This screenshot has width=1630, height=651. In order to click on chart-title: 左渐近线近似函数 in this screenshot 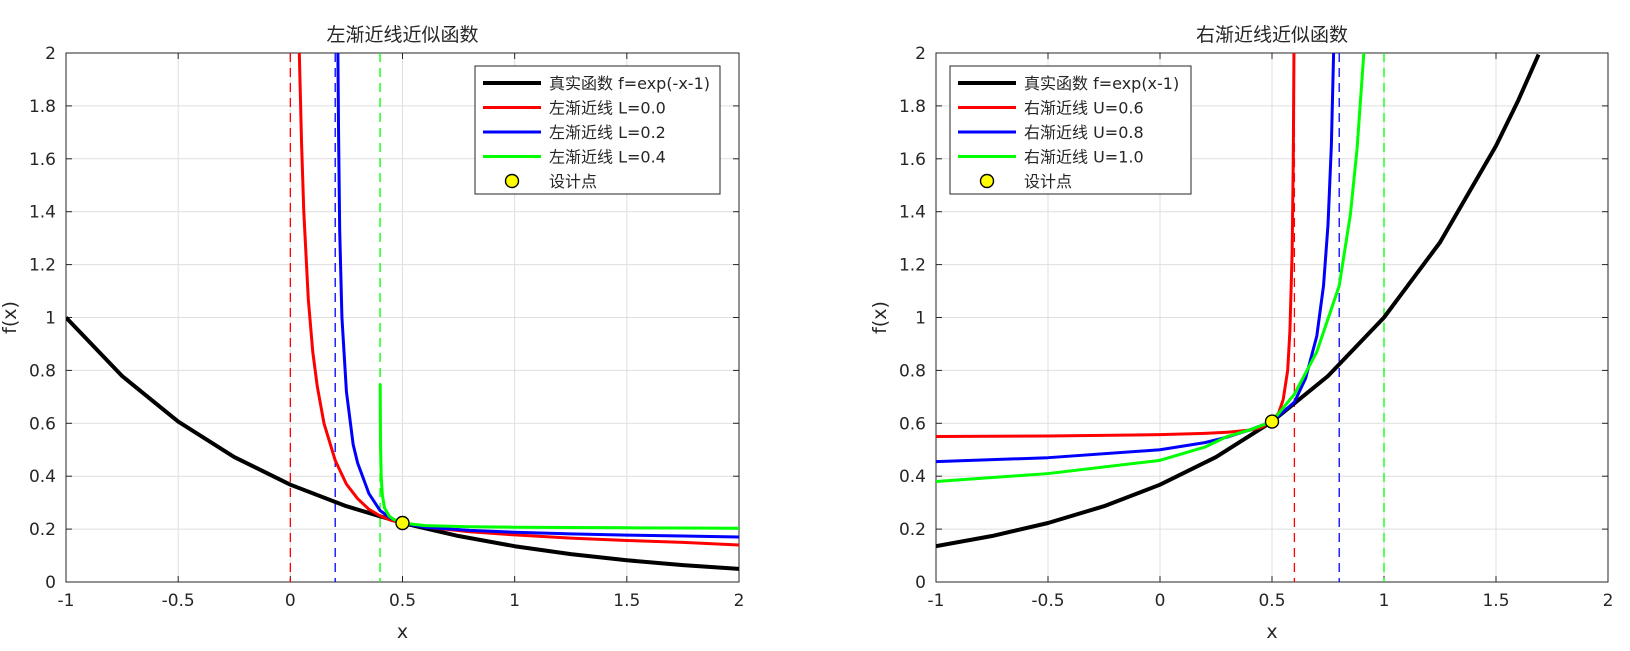, I will do `click(402, 35)`.